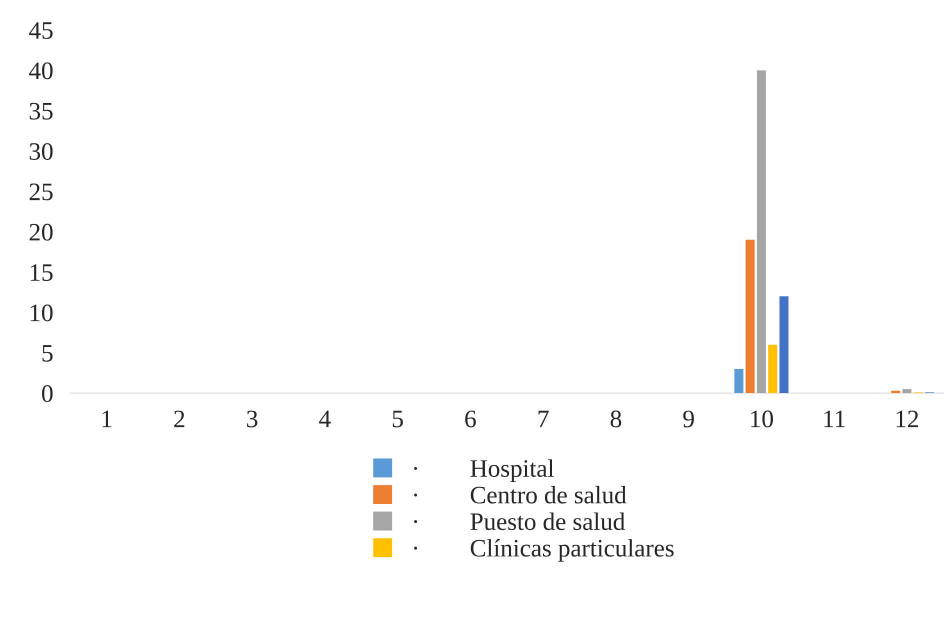 The image size is (949, 625). I want to click on x-tick-label: 5, so click(397, 419).